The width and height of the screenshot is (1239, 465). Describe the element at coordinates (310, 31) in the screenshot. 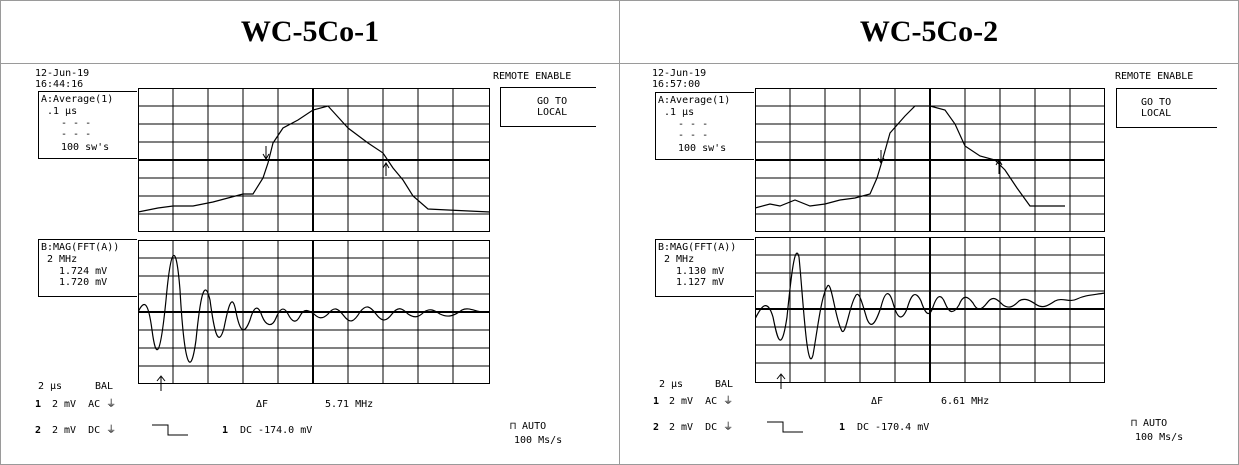

I see `header-wc-5co-1: WC-5Co-1` at that location.